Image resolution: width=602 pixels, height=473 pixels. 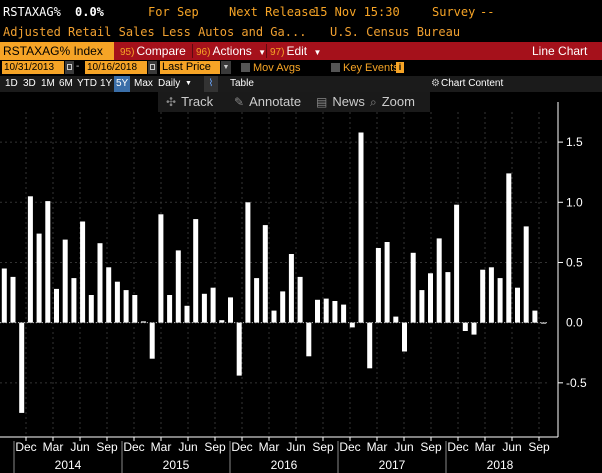 I want to click on last-value-label: 0.0, so click(x=574, y=323).